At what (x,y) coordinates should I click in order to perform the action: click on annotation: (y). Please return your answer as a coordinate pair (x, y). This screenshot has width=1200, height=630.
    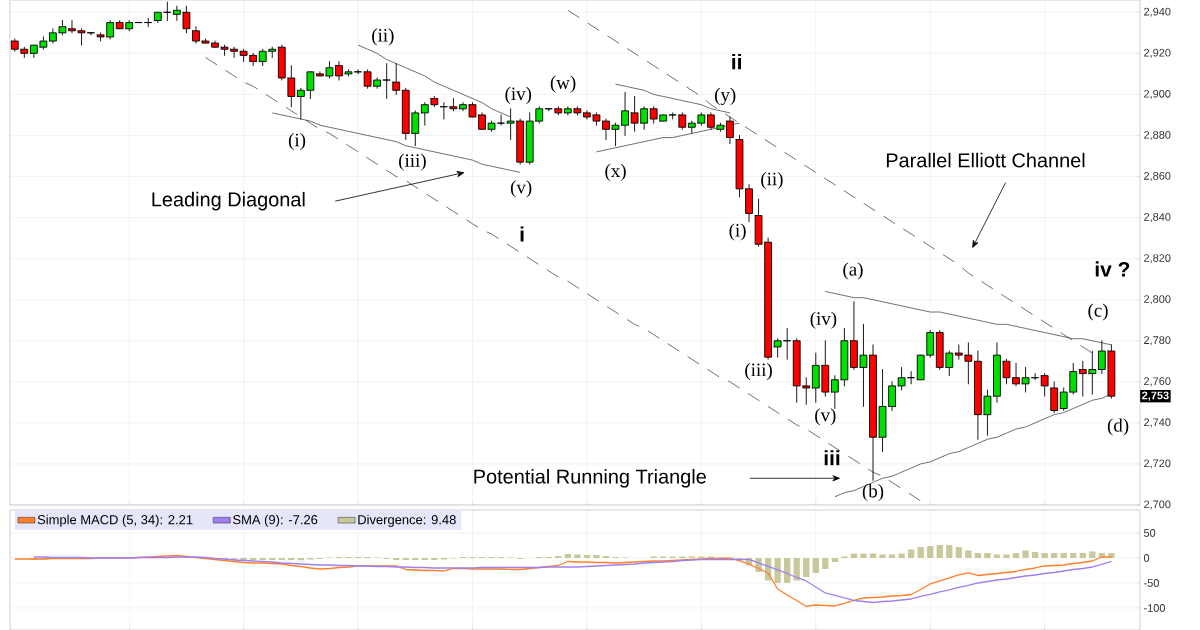
    Looking at the image, I should click on (725, 96).